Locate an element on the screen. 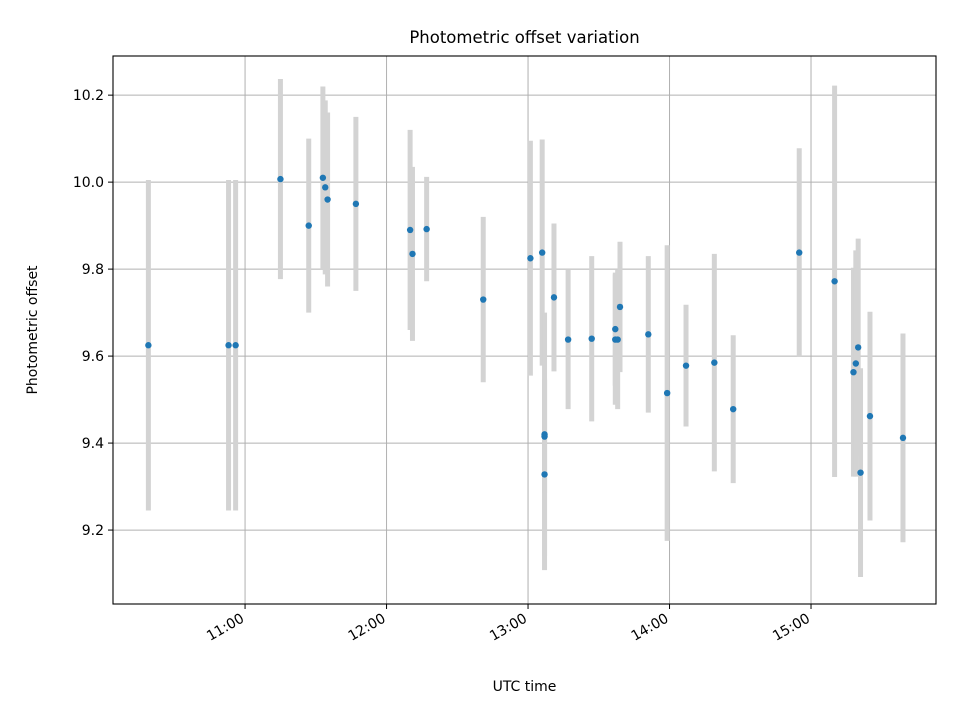  y-tick-label: 10.2 is located at coordinates (88, 96).